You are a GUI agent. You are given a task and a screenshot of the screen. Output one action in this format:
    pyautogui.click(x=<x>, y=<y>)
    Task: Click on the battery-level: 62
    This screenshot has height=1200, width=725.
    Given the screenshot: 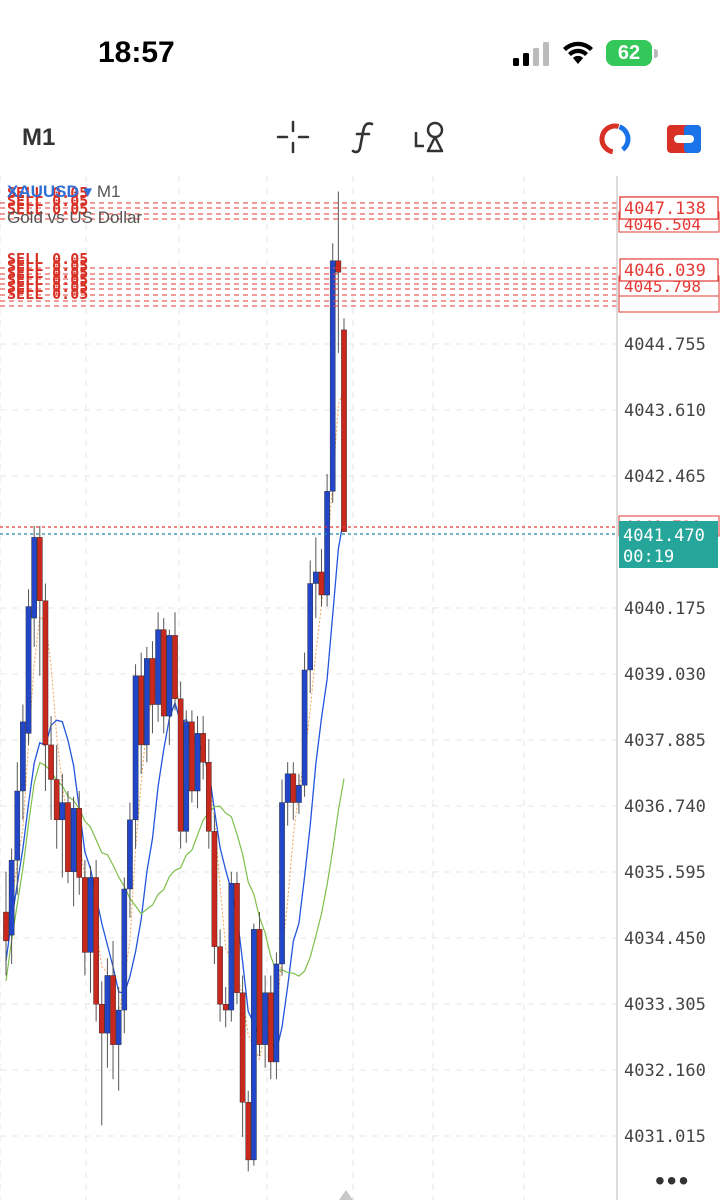 What is the action you would take?
    pyautogui.click(x=629, y=53)
    